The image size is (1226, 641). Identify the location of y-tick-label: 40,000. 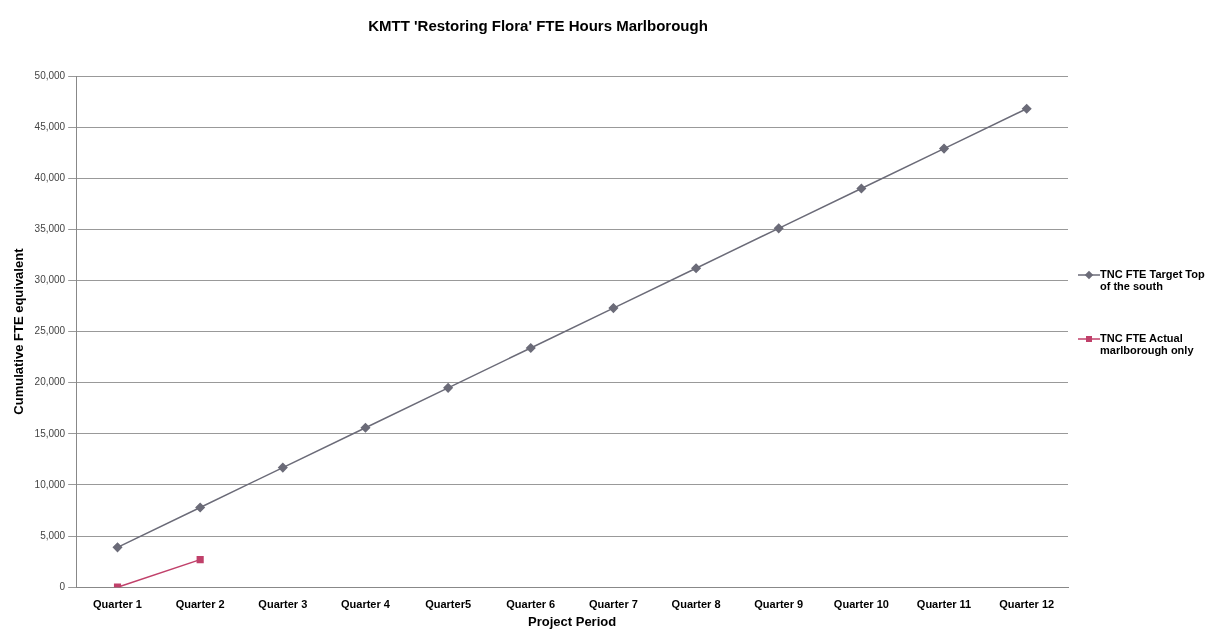
(50, 177).